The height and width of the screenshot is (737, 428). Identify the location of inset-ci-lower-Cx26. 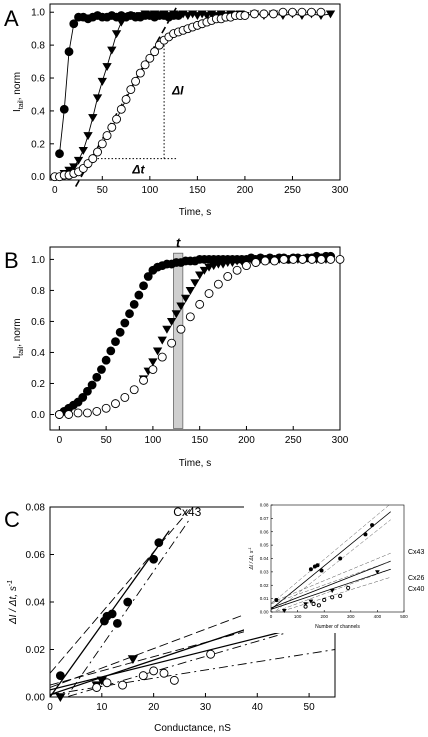
(332, 590).